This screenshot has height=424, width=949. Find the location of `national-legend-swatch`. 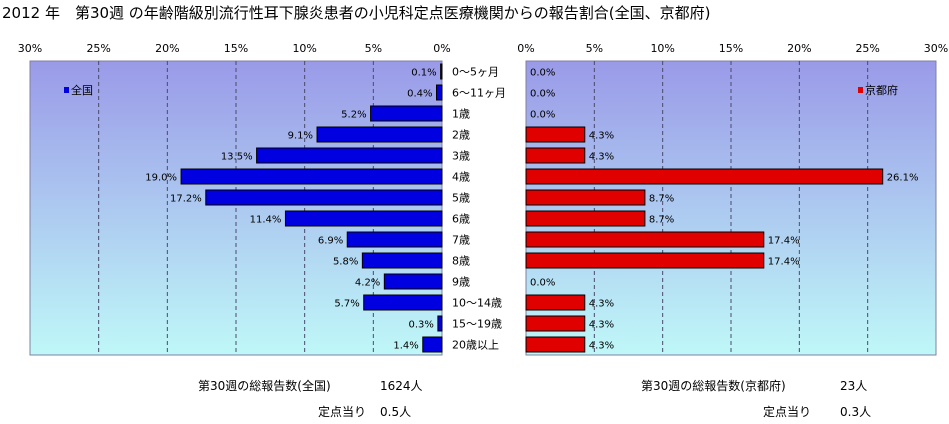

national-legend-swatch is located at coordinates (66, 90).